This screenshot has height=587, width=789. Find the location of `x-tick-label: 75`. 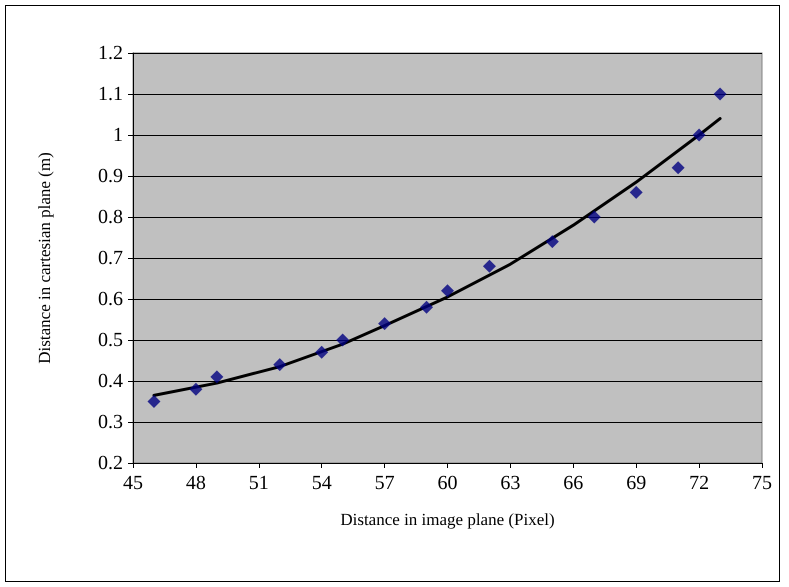

x-tick-label: 75 is located at coordinates (762, 483).